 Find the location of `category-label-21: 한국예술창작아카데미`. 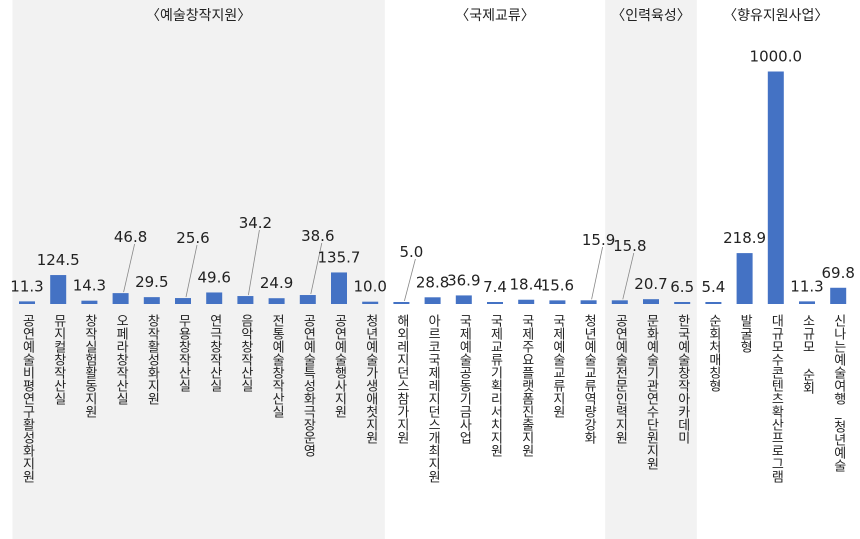

category-label-21: 한국예술창작아카데미 is located at coordinates (682, 379).